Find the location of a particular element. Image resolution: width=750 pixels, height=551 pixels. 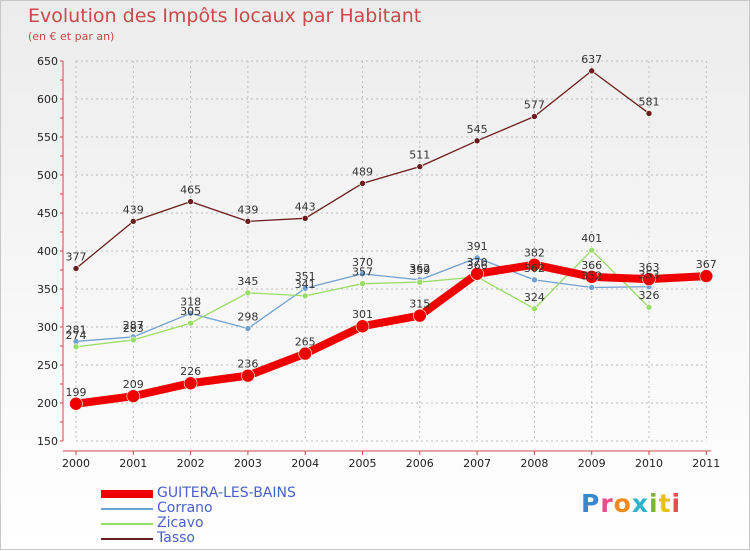

x-tick-label: 2008 is located at coordinates (534, 463).